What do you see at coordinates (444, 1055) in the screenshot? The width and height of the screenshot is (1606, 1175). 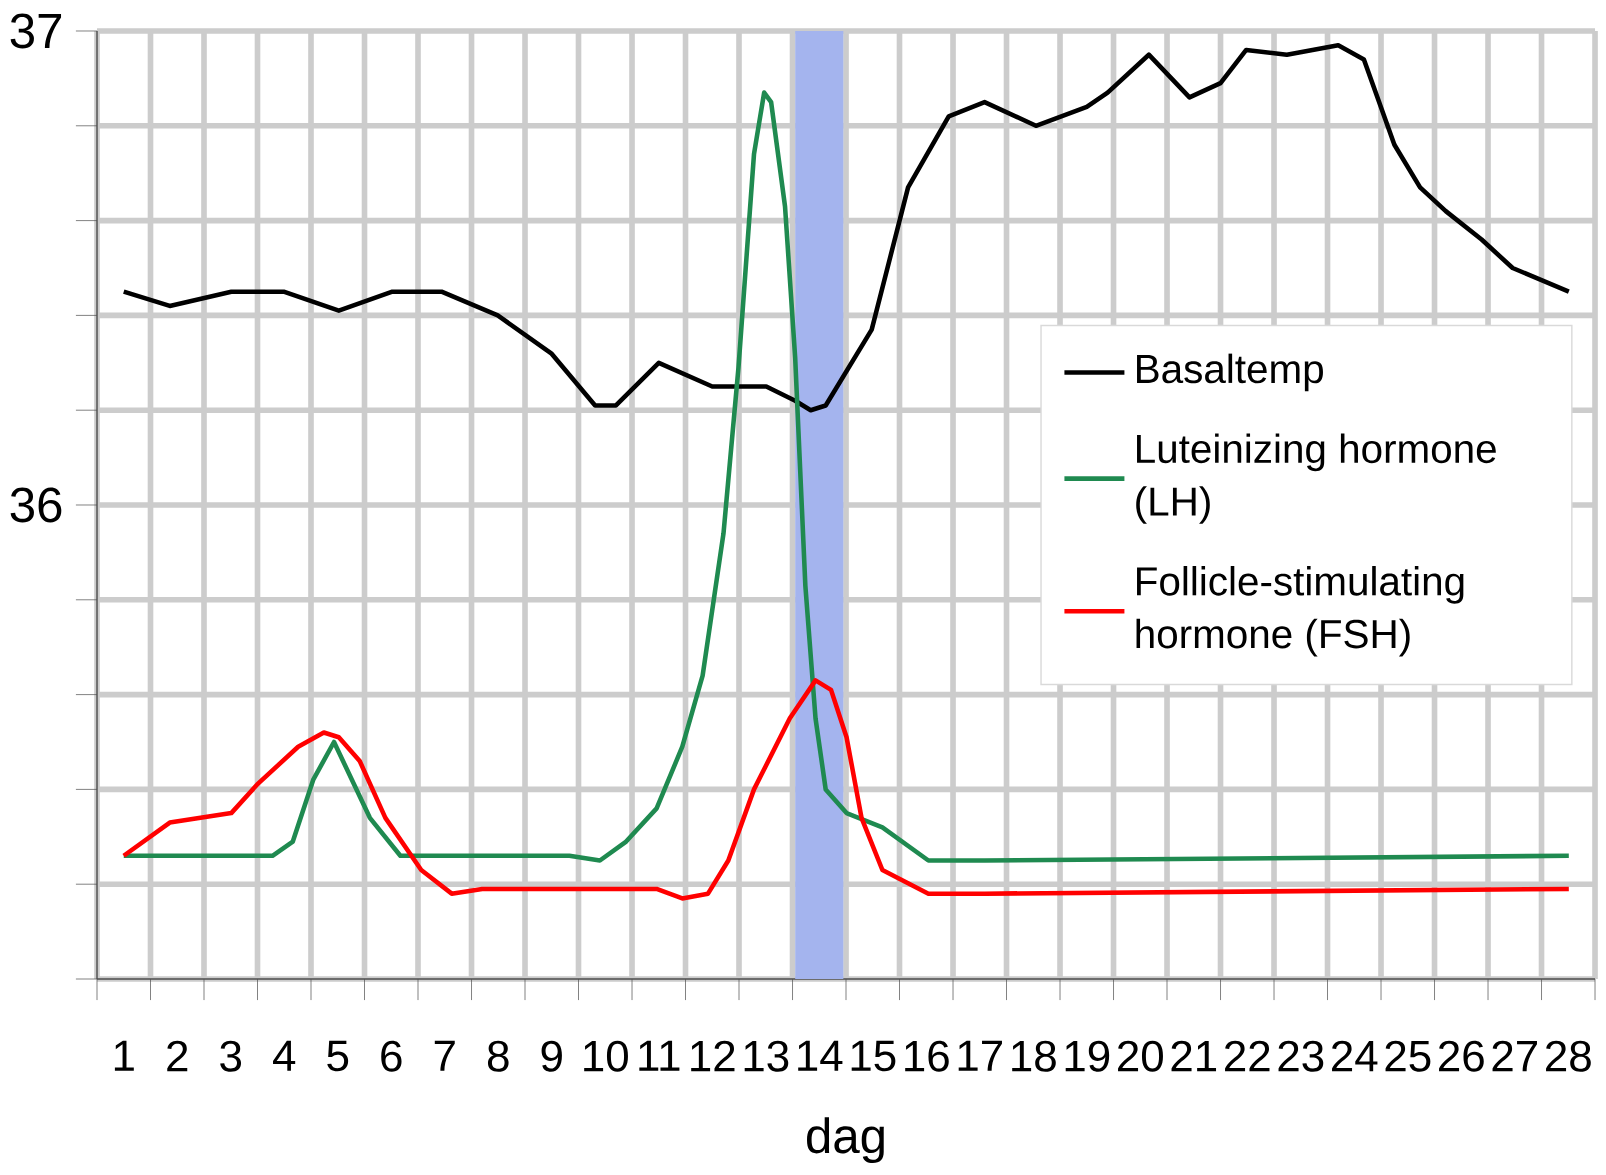 I see `x-tick-label: 7` at bounding box center [444, 1055].